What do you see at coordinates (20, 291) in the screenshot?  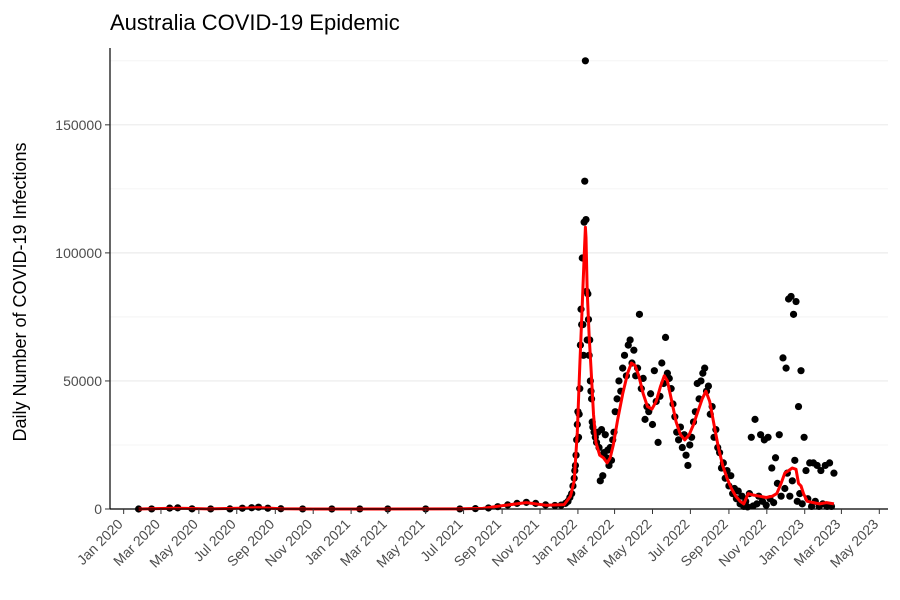 I see `y-axis-label: Daily Number of COVID-19 Infections` at bounding box center [20, 291].